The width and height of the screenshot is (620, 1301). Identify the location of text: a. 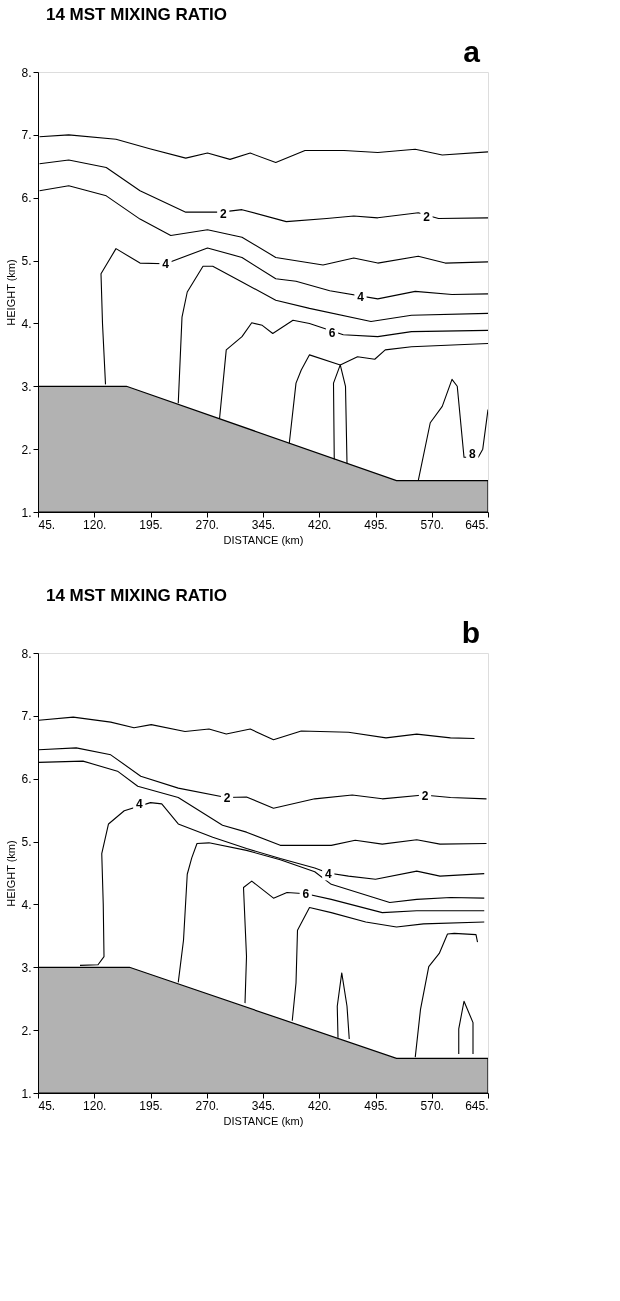
(472, 51).